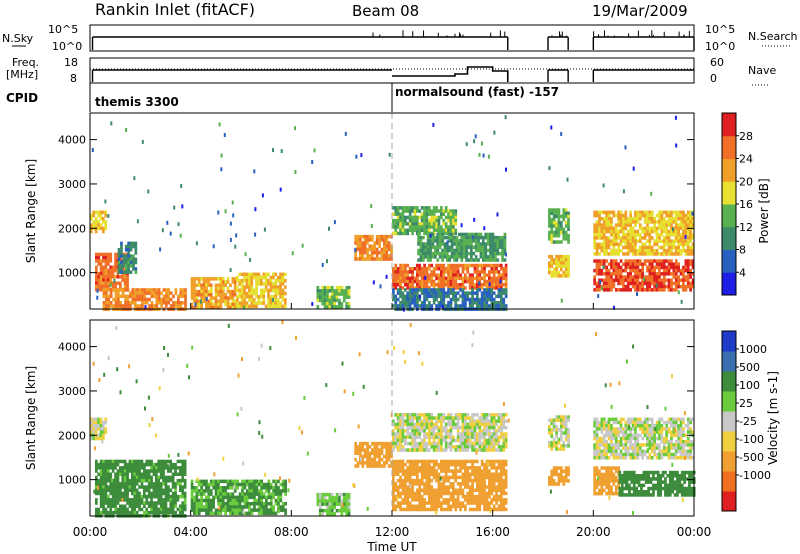 Image resolution: width=800 pixels, height=554 pixels. I want to click on power-y-tick-label: 4000, so click(72, 140).